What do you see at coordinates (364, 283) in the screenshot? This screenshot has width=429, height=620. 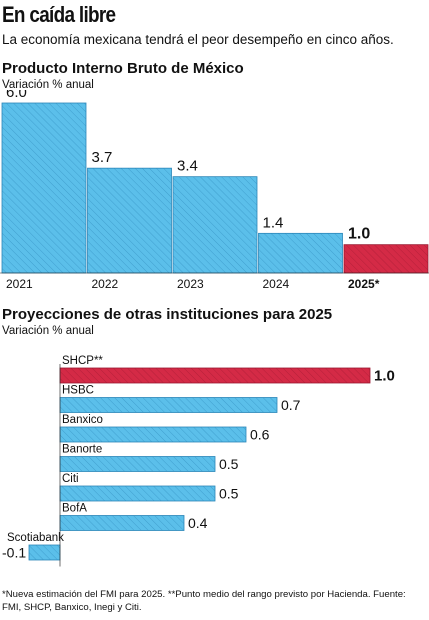 I see `gdp-category-label: 2025*` at bounding box center [364, 283].